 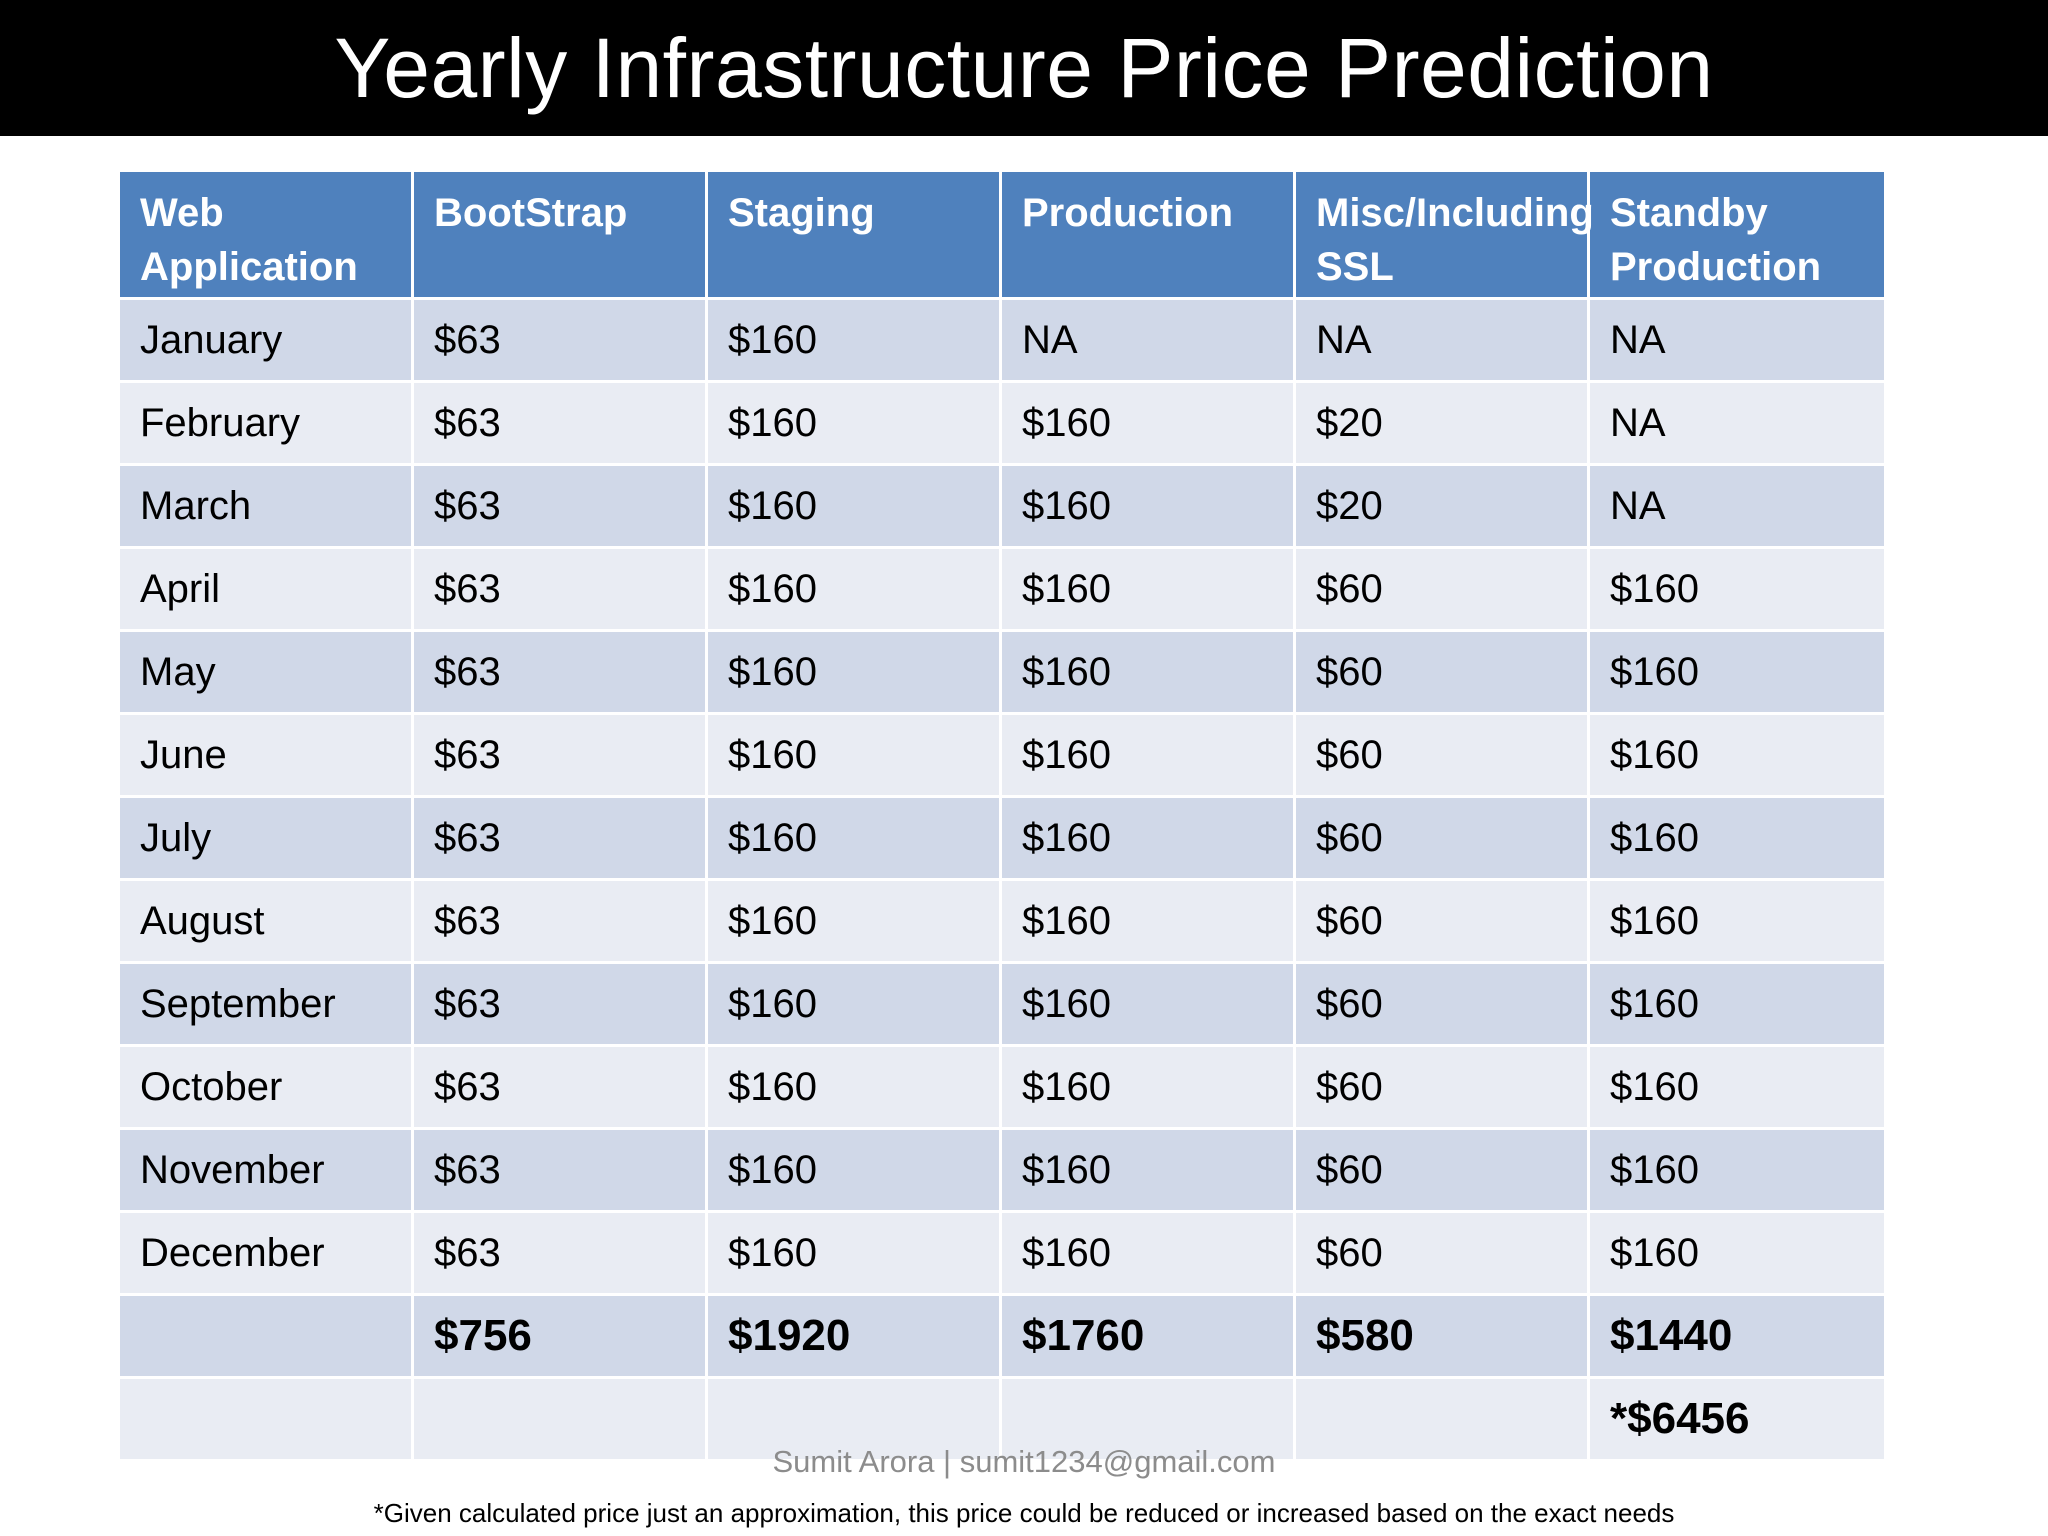 What do you see at coordinates (267, 424) in the screenshot?
I see `row-label-cell: February` at bounding box center [267, 424].